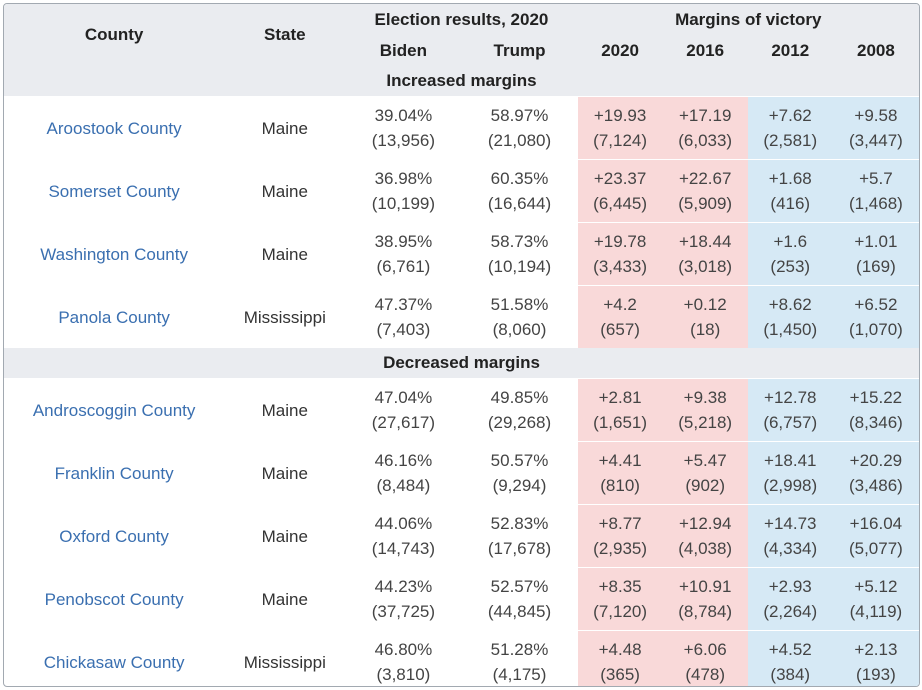 The width and height of the screenshot is (922, 690). What do you see at coordinates (519, 241) in the screenshot?
I see `value-line: 58.73%` at bounding box center [519, 241].